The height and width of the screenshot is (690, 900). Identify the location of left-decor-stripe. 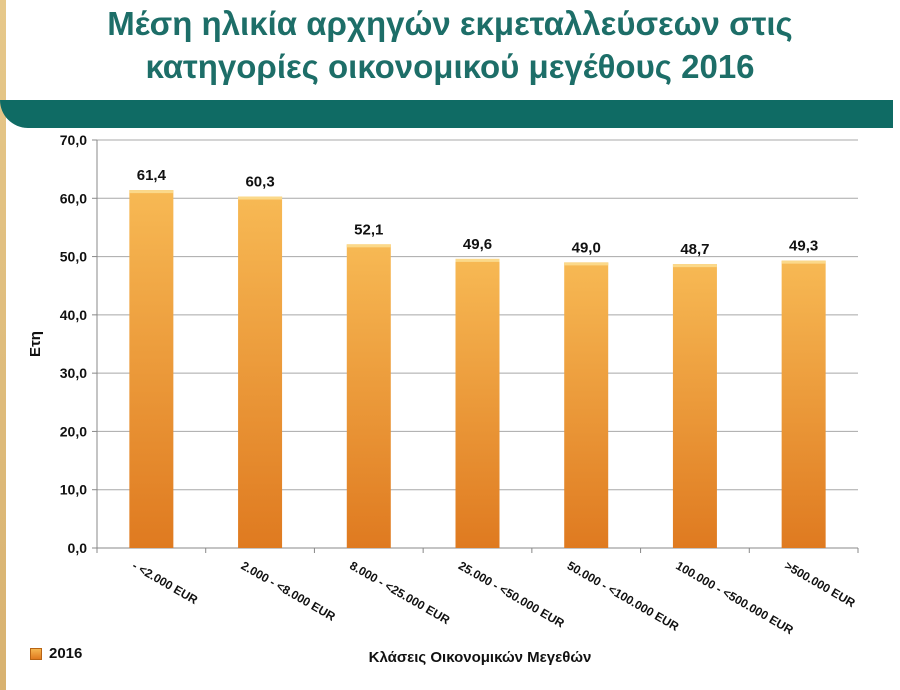
(3, 345).